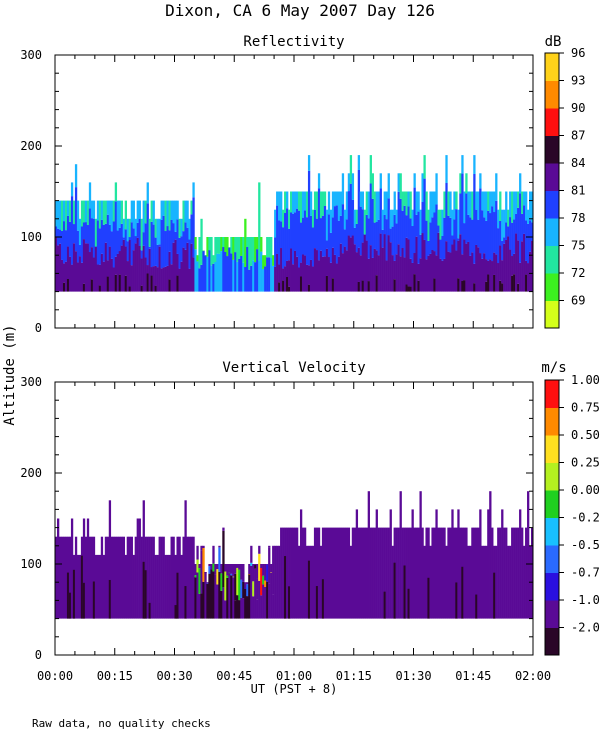  What do you see at coordinates (585, 573) in the screenshot?
I see `colorbar-tick-label: -0.75` at bounding box center [585, 573].